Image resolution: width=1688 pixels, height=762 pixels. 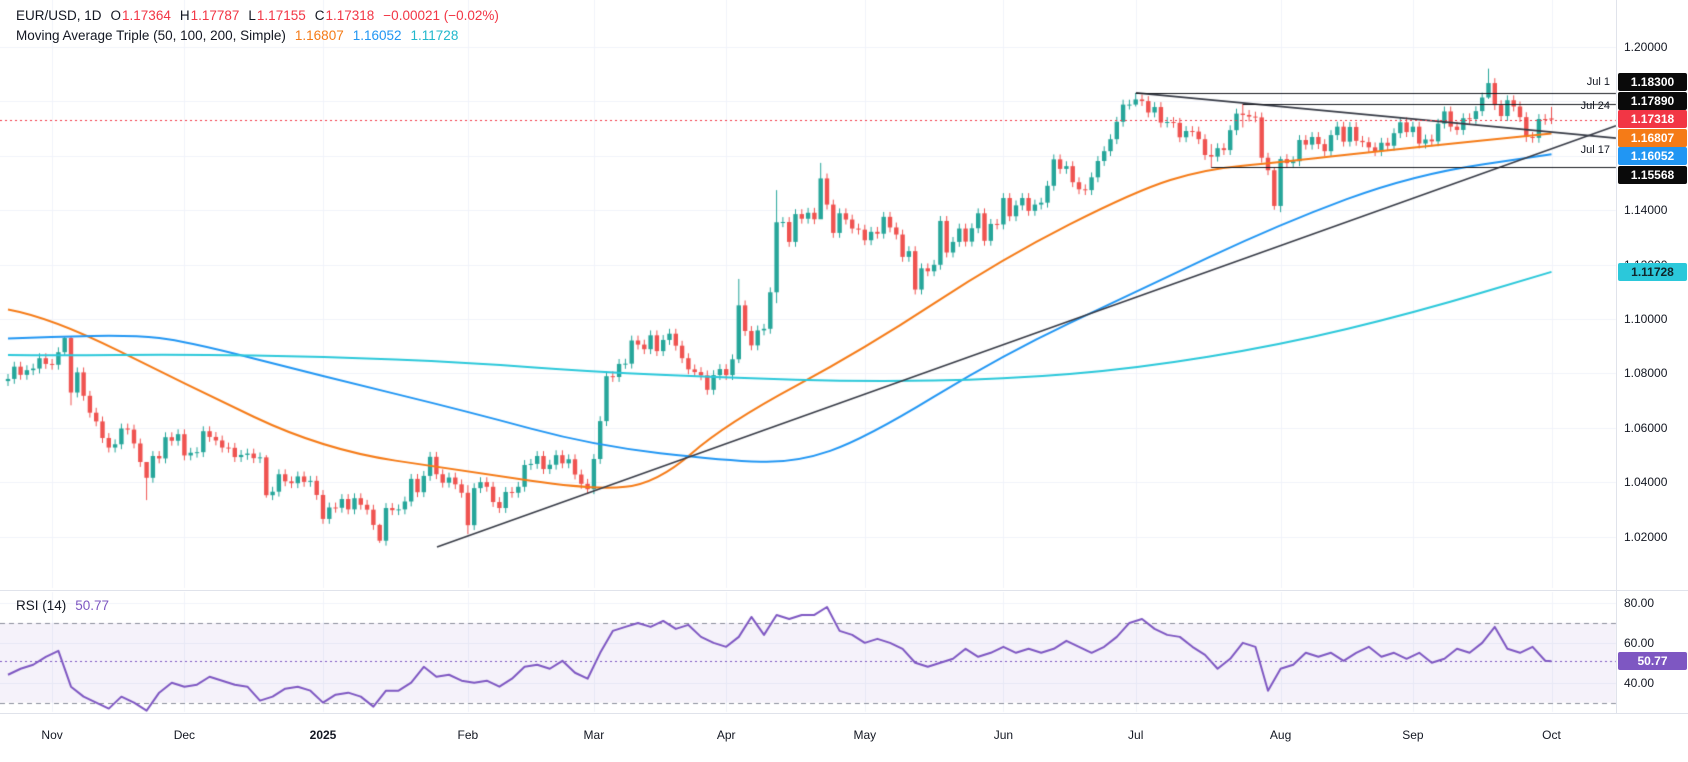 I want to click on price-tick-label: 1.10000, so click(x=1646, y=318).